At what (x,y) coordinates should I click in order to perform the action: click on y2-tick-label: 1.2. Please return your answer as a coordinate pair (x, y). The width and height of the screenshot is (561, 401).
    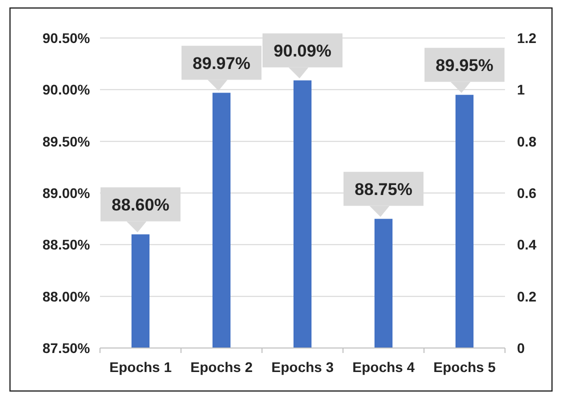
    Looking at the image, I should click on (527, 38).